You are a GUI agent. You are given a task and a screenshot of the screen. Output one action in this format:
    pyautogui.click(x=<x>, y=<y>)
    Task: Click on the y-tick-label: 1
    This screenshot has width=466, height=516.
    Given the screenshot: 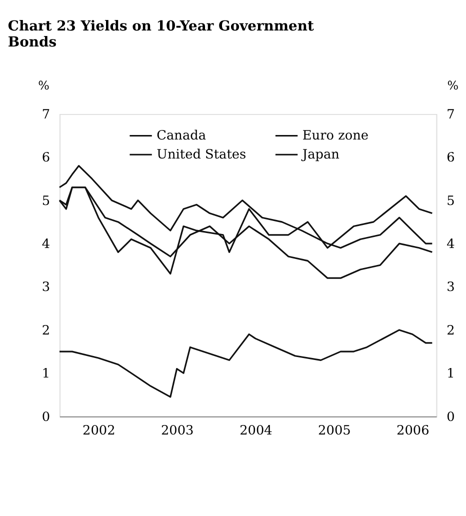 What is the action you would take?
    pyautogui.click(x=46, y=374)
    